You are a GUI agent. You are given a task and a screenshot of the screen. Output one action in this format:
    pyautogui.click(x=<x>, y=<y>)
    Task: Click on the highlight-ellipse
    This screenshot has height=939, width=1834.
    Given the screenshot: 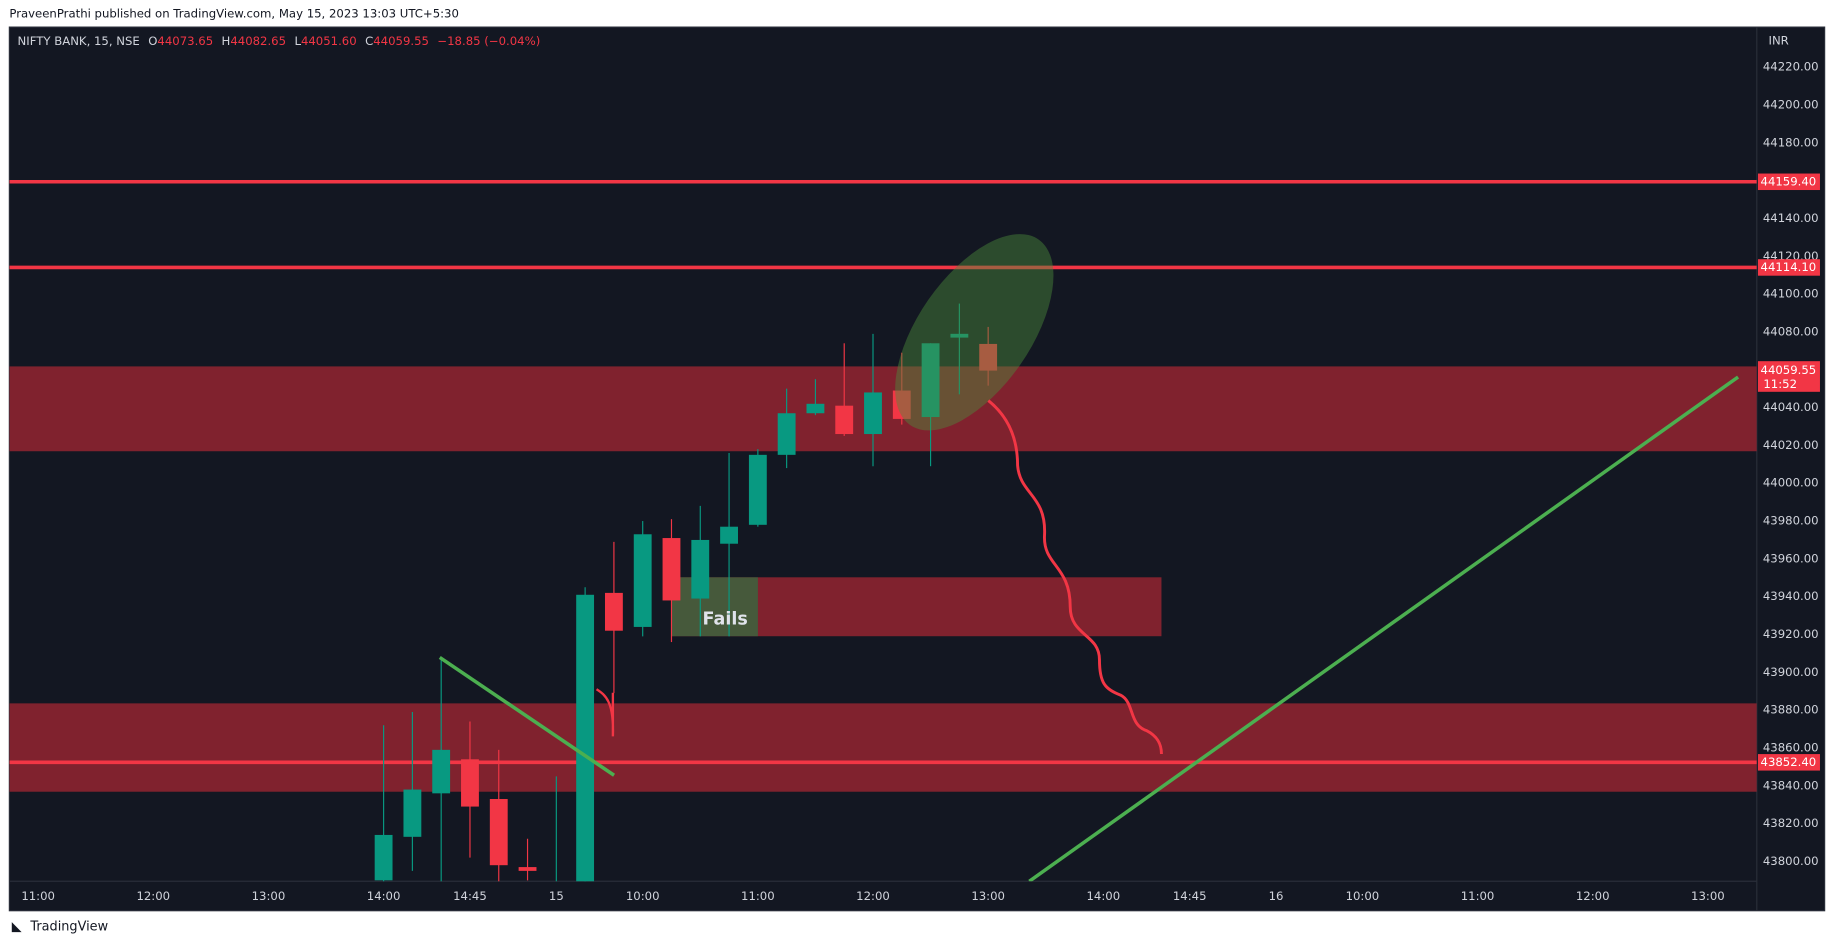 What is the action you would take?
    pyautogui.click(x=974, y=332)
    